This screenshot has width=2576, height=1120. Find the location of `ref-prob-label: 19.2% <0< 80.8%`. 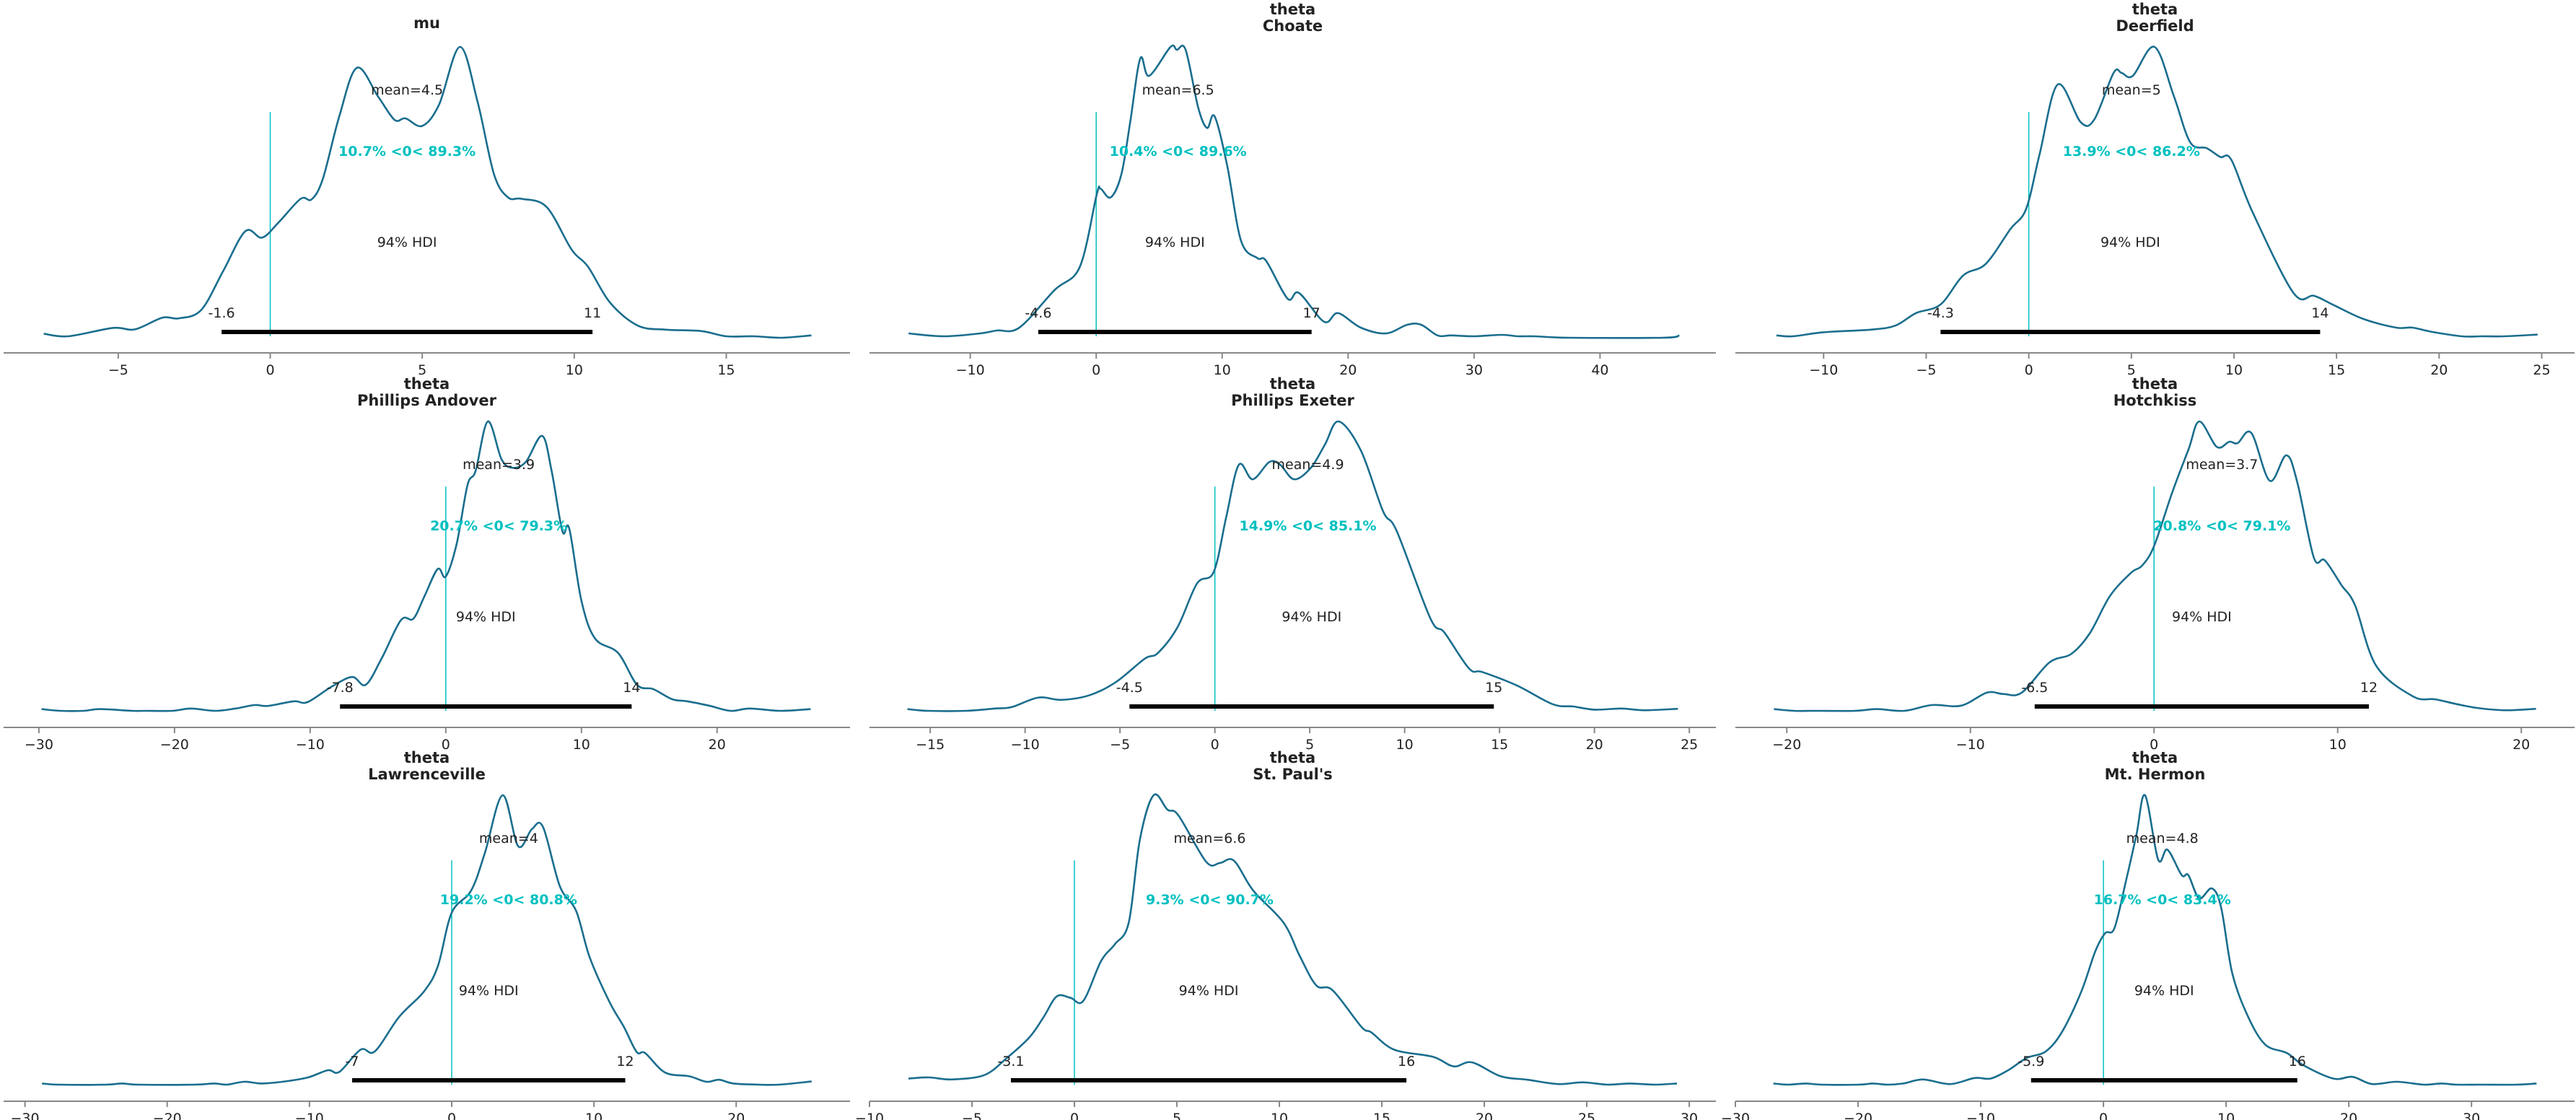

ref-prob-label: 19.2% <0< 80.8% is located at coordinates (508, 900).